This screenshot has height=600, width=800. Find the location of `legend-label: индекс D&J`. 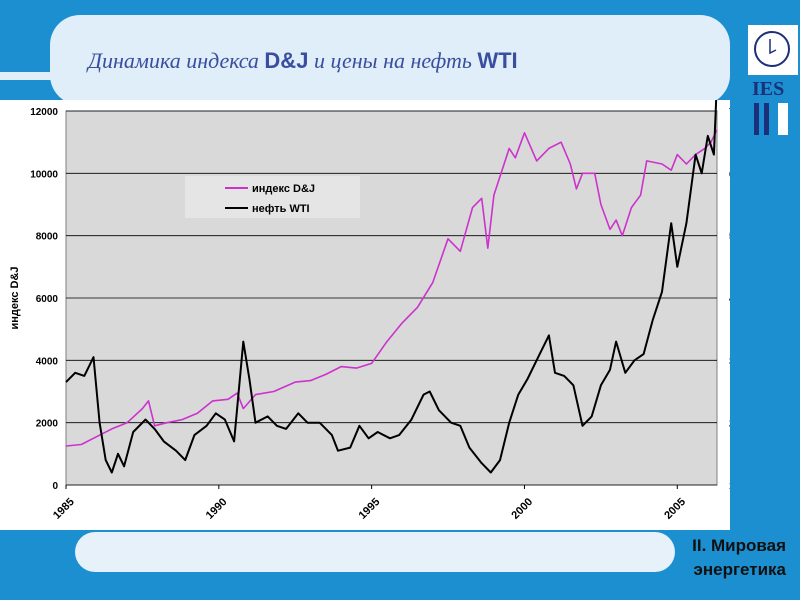

legend-label: индекс D&J is located at coordinates (283, 189).